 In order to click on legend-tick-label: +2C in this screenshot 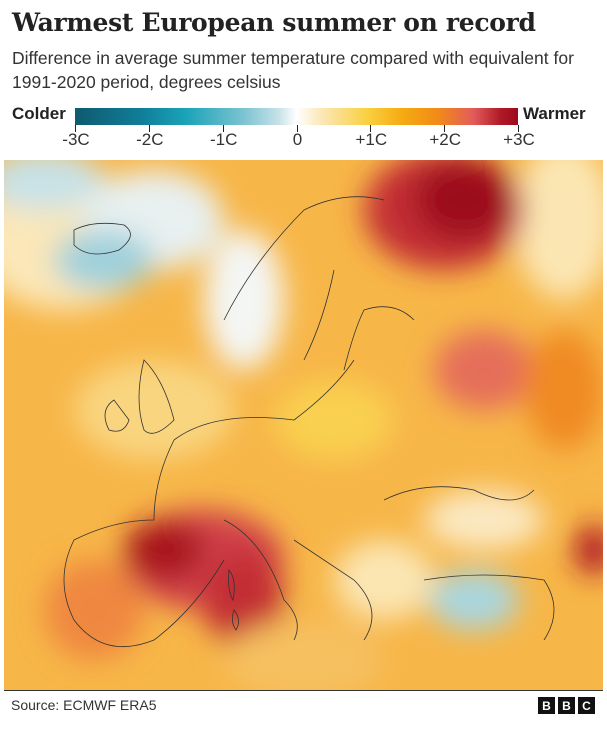, I will do `click(445, 139)`.